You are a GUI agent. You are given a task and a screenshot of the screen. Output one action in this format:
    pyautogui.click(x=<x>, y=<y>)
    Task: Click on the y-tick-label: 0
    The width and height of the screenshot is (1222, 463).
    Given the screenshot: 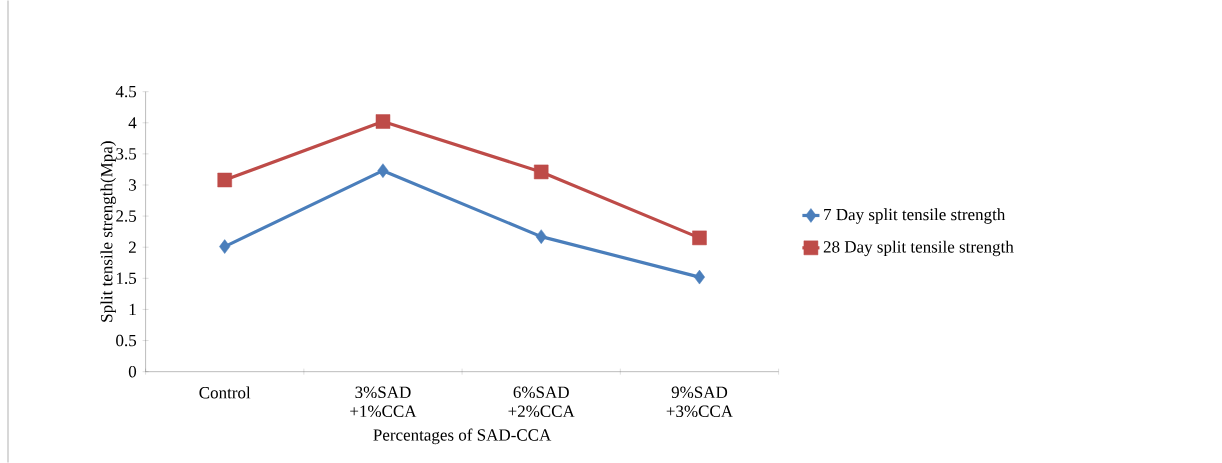 What is the action you would take?
    pyautogui.click(x=132, y=371)
    